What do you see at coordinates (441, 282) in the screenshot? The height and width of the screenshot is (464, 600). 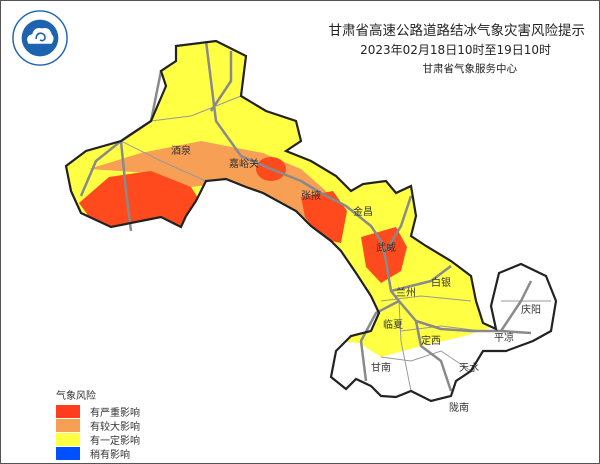 I see `city-label: 白银` at bounding box center [441, 282].